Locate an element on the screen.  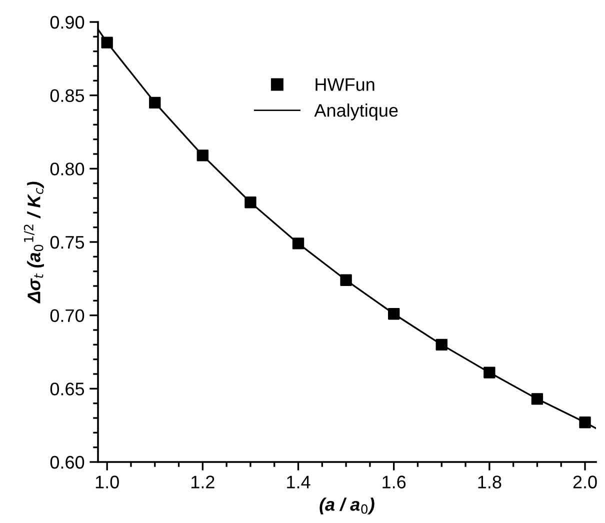
y-tick-label: 0.75 is located at coordinates (67, 242).